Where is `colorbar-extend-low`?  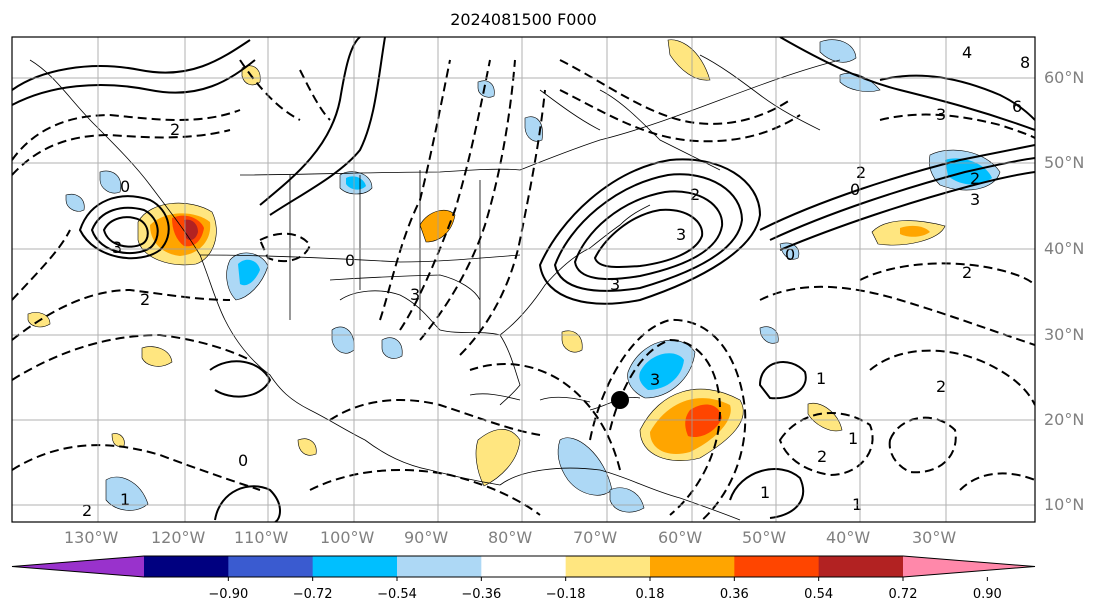
colorbar-extend-low is located at coordinates (78, 566).